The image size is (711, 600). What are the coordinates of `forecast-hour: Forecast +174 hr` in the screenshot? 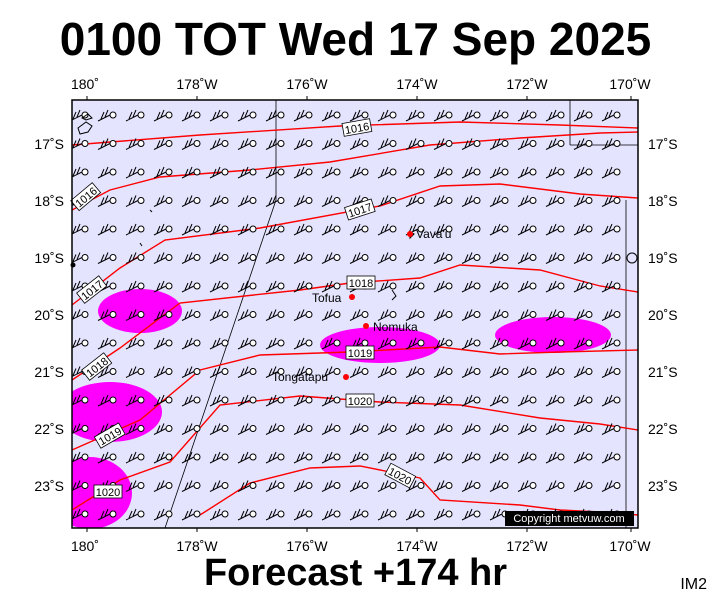 It's located at (355, 573).